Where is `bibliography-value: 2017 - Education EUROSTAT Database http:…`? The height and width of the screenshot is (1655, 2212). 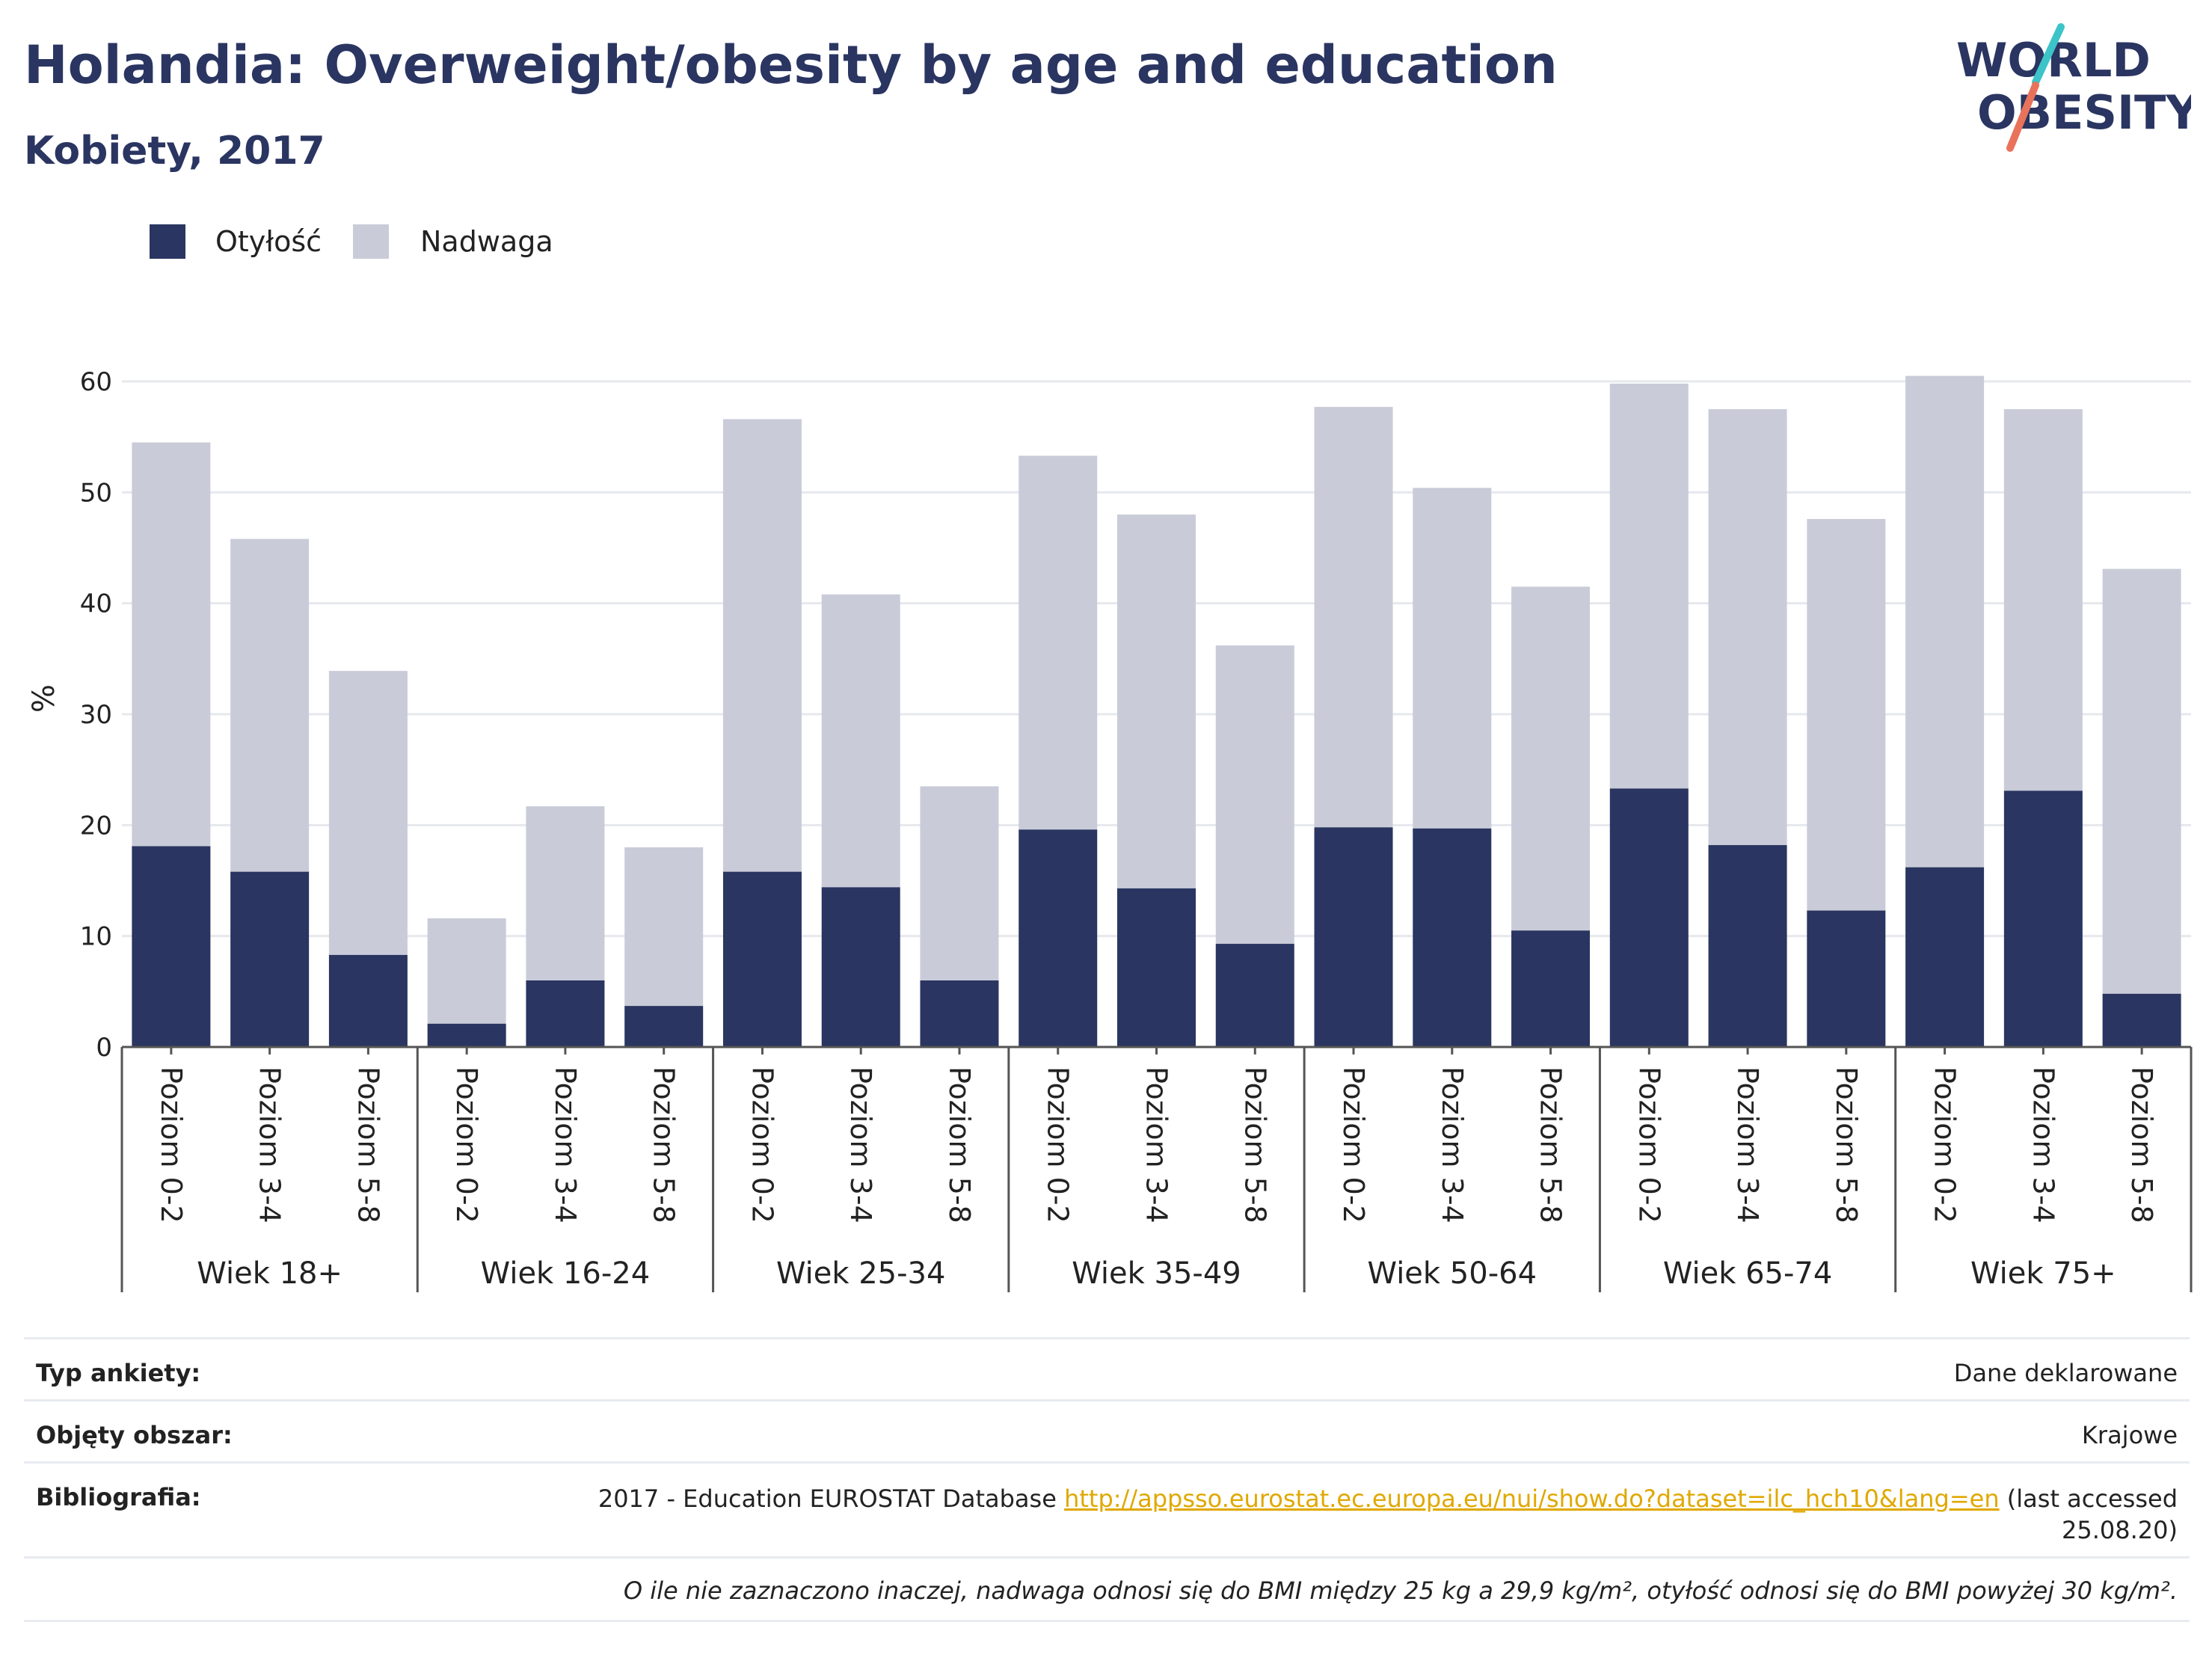 bibliography-value: 2017 - Education EUROSTAT Database http:… is located at coordinates (1107, 1505).